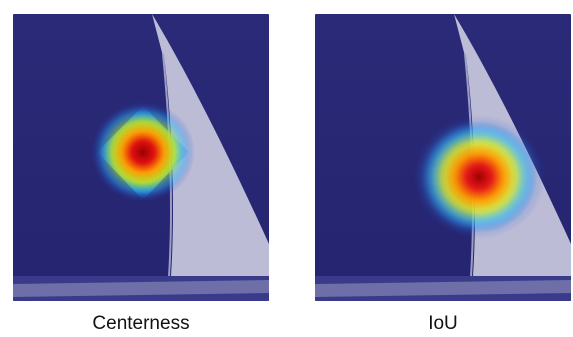  What do you see at coordinates (143, 152) in the screenshot?
I see `centerness-heat-halo` at bounding box center [143, 152].